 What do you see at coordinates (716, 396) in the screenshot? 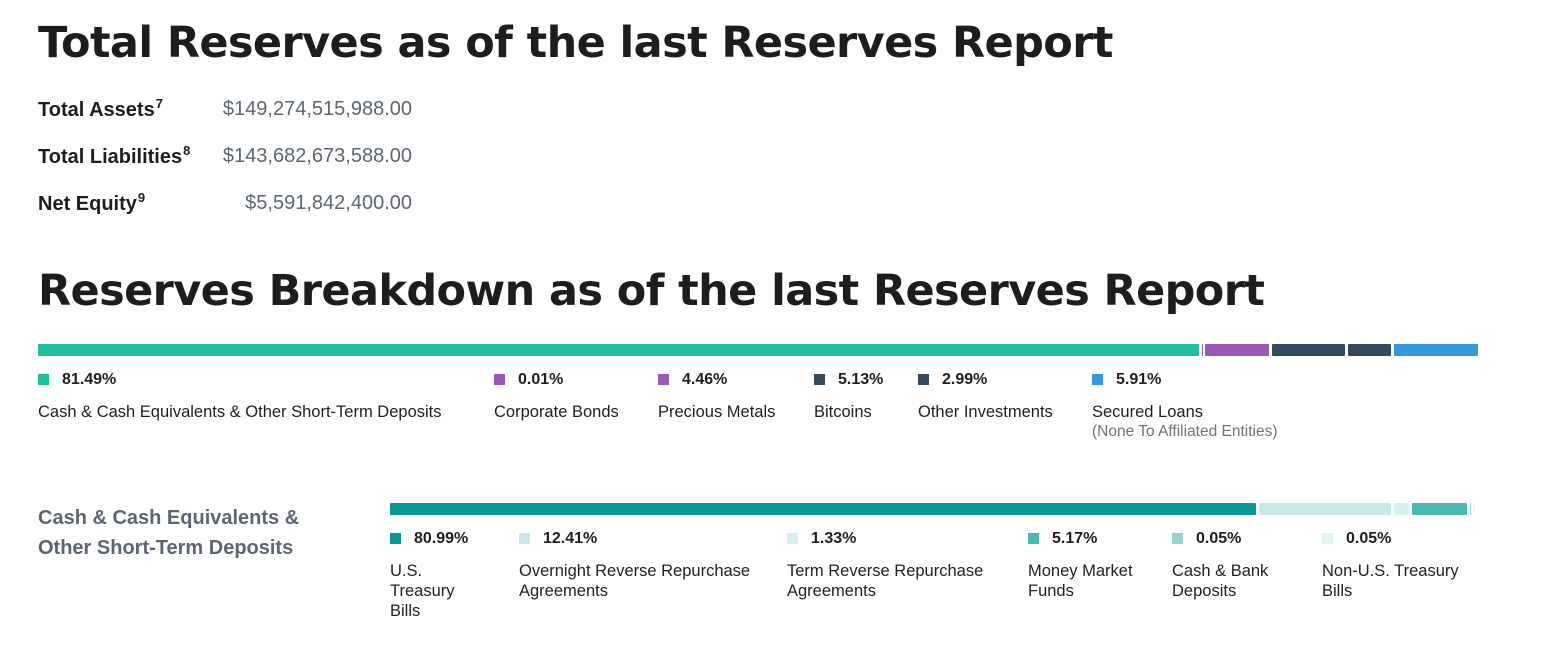
I see `legend-item-precious-metals: 4.46% Precious Metals` at bounding box center [716, 396].